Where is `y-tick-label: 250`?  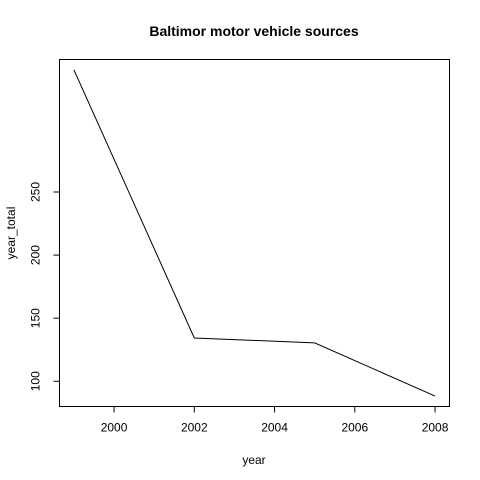
y-tick-label: 250 is located at coordinates (36, 192).